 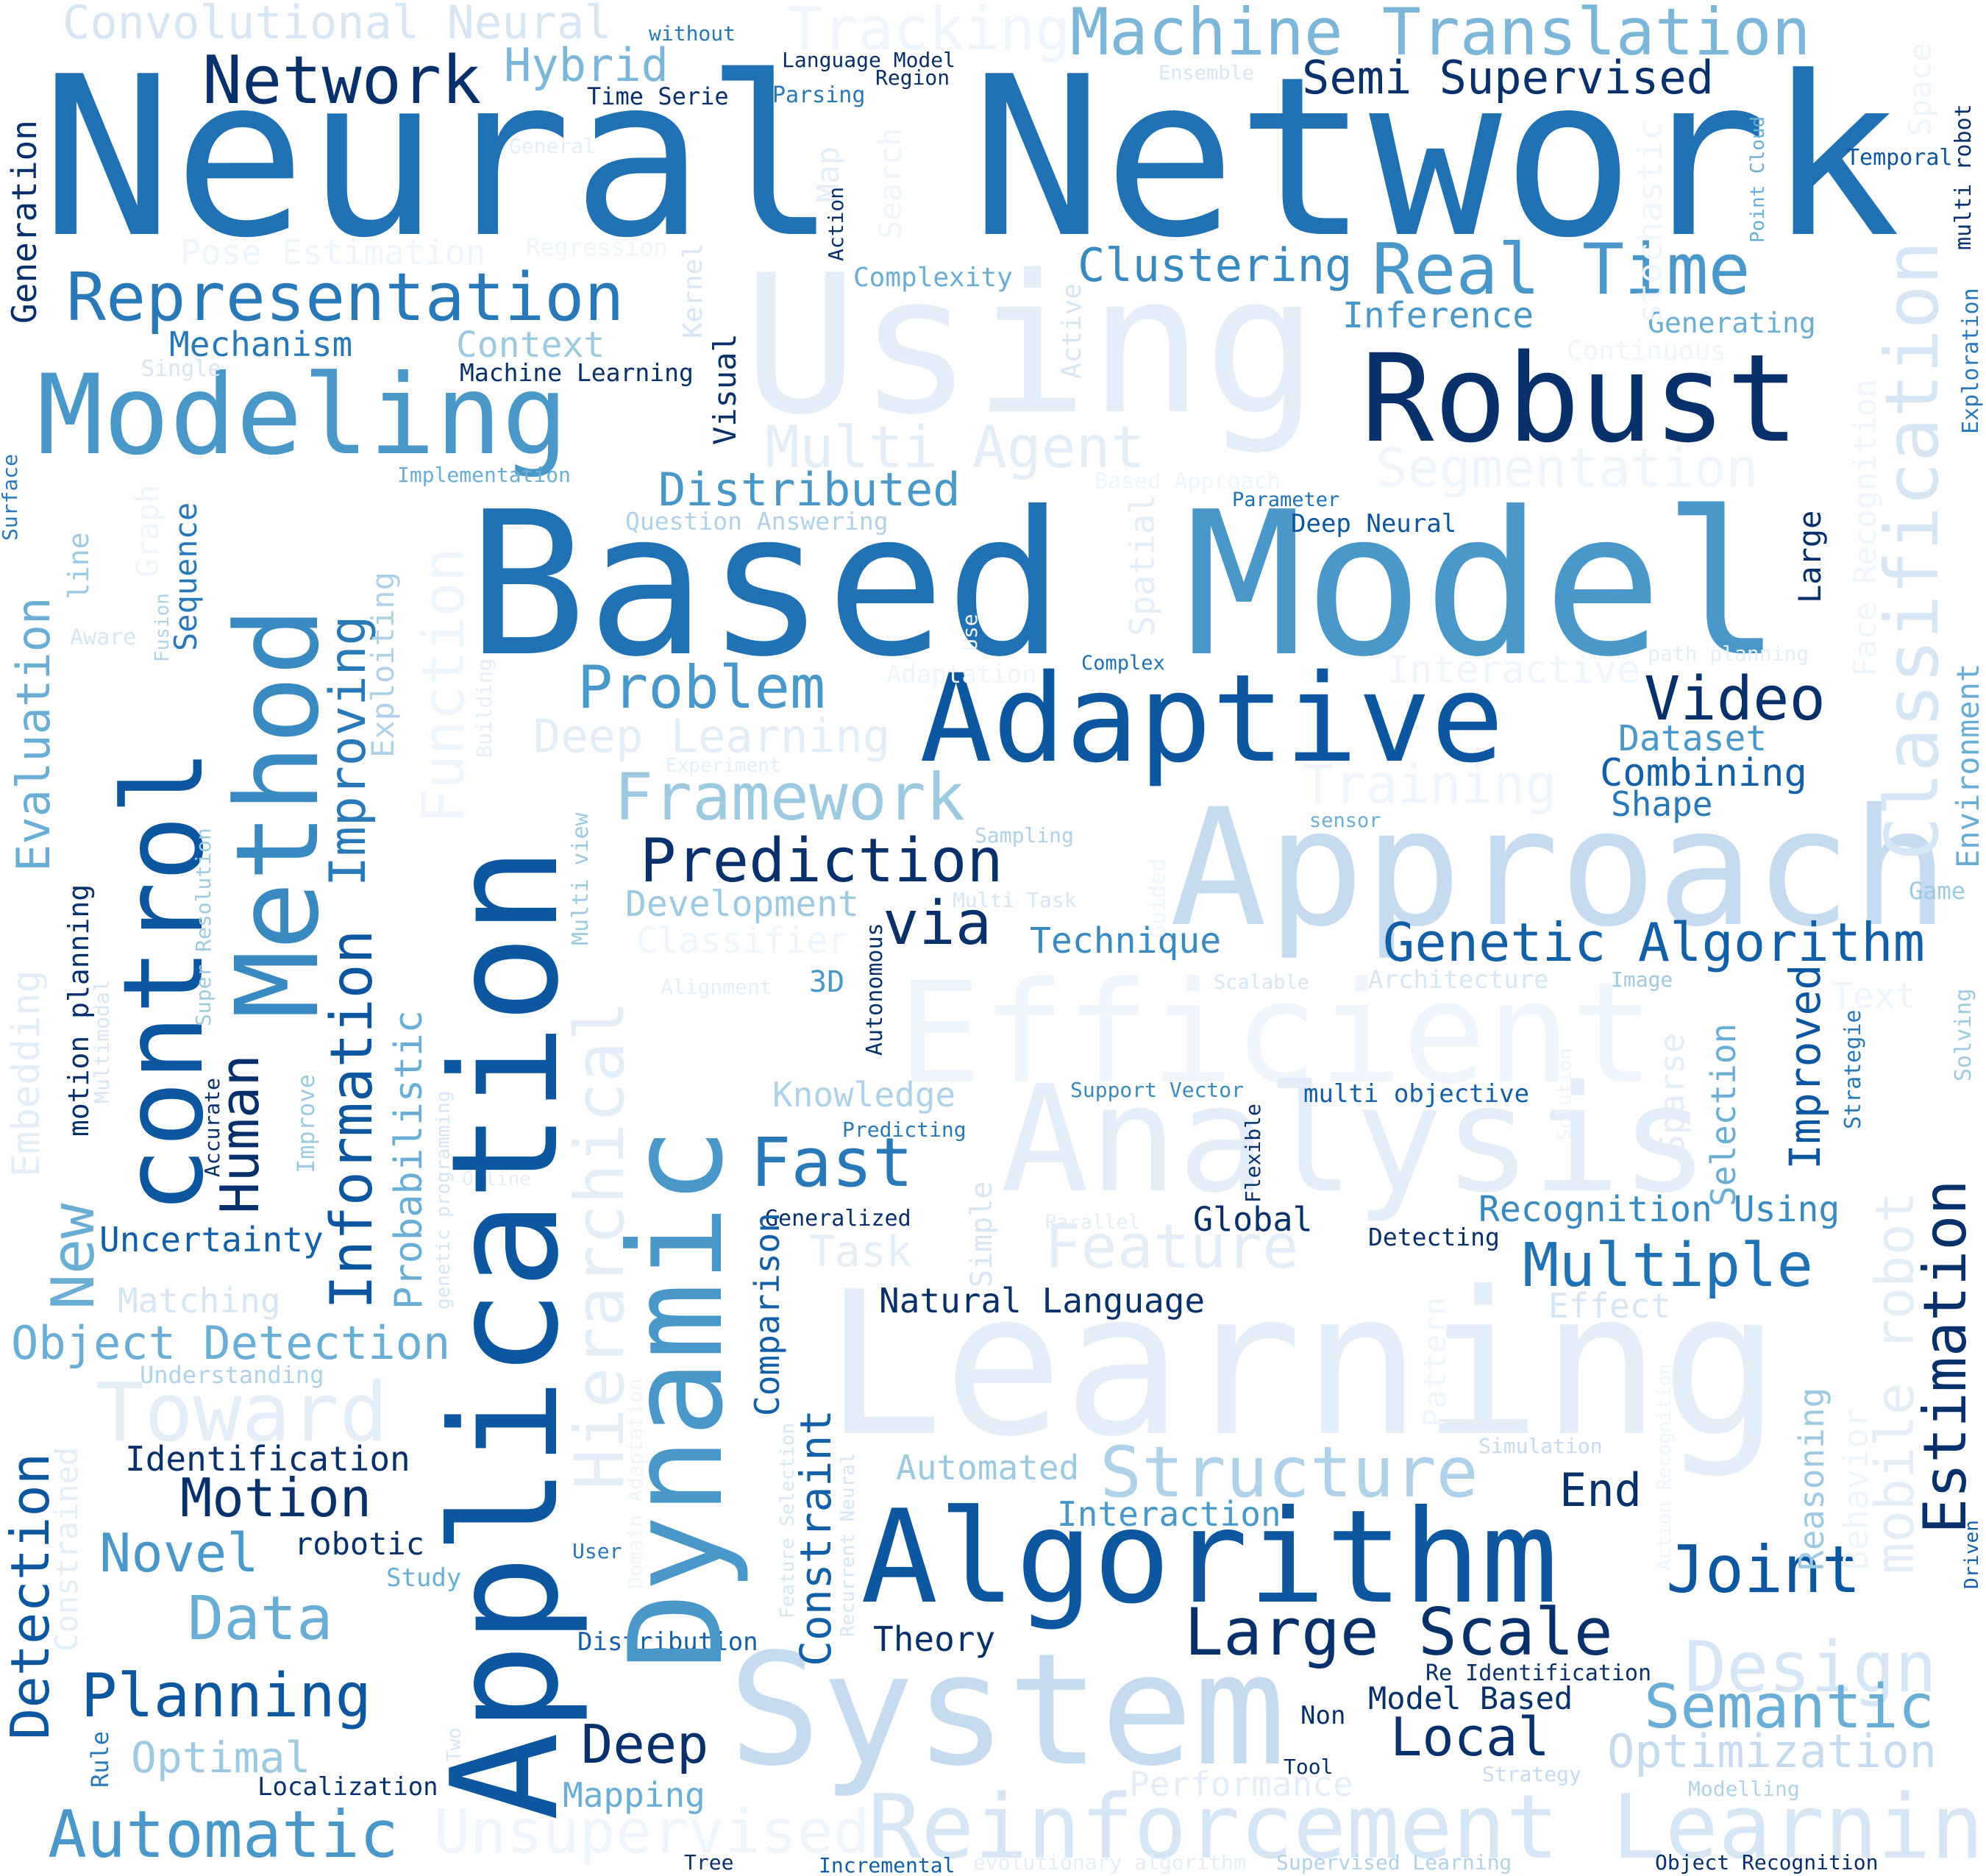 What do you see at coordinates (645, 1744) in the screenshot?
I see `word: Deep` at bounding box center [645, 1744].